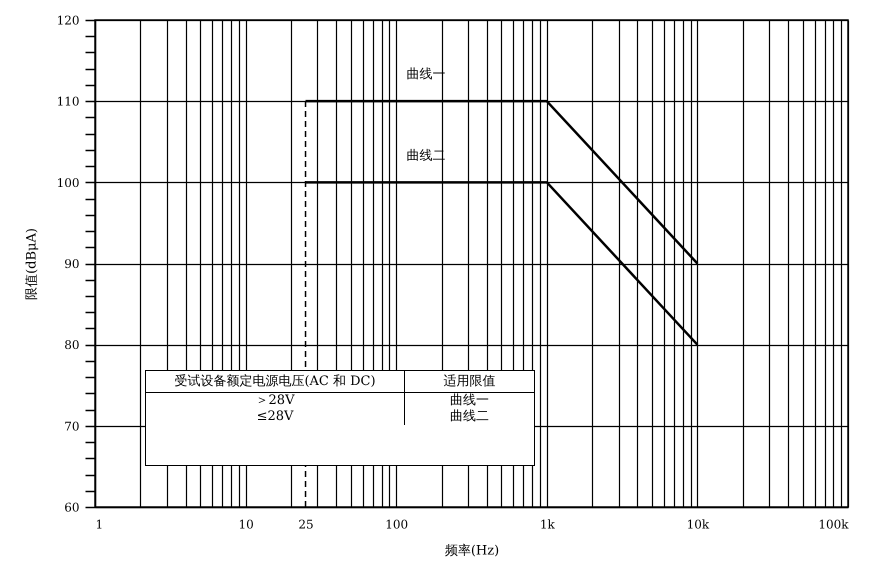 Image resolution: width=870 pixels, height=582 pixels. What do you see at coordinates (469, 381) in the screenshot?
I see `annotation: 适用限值` at bounding box center [469, 381].